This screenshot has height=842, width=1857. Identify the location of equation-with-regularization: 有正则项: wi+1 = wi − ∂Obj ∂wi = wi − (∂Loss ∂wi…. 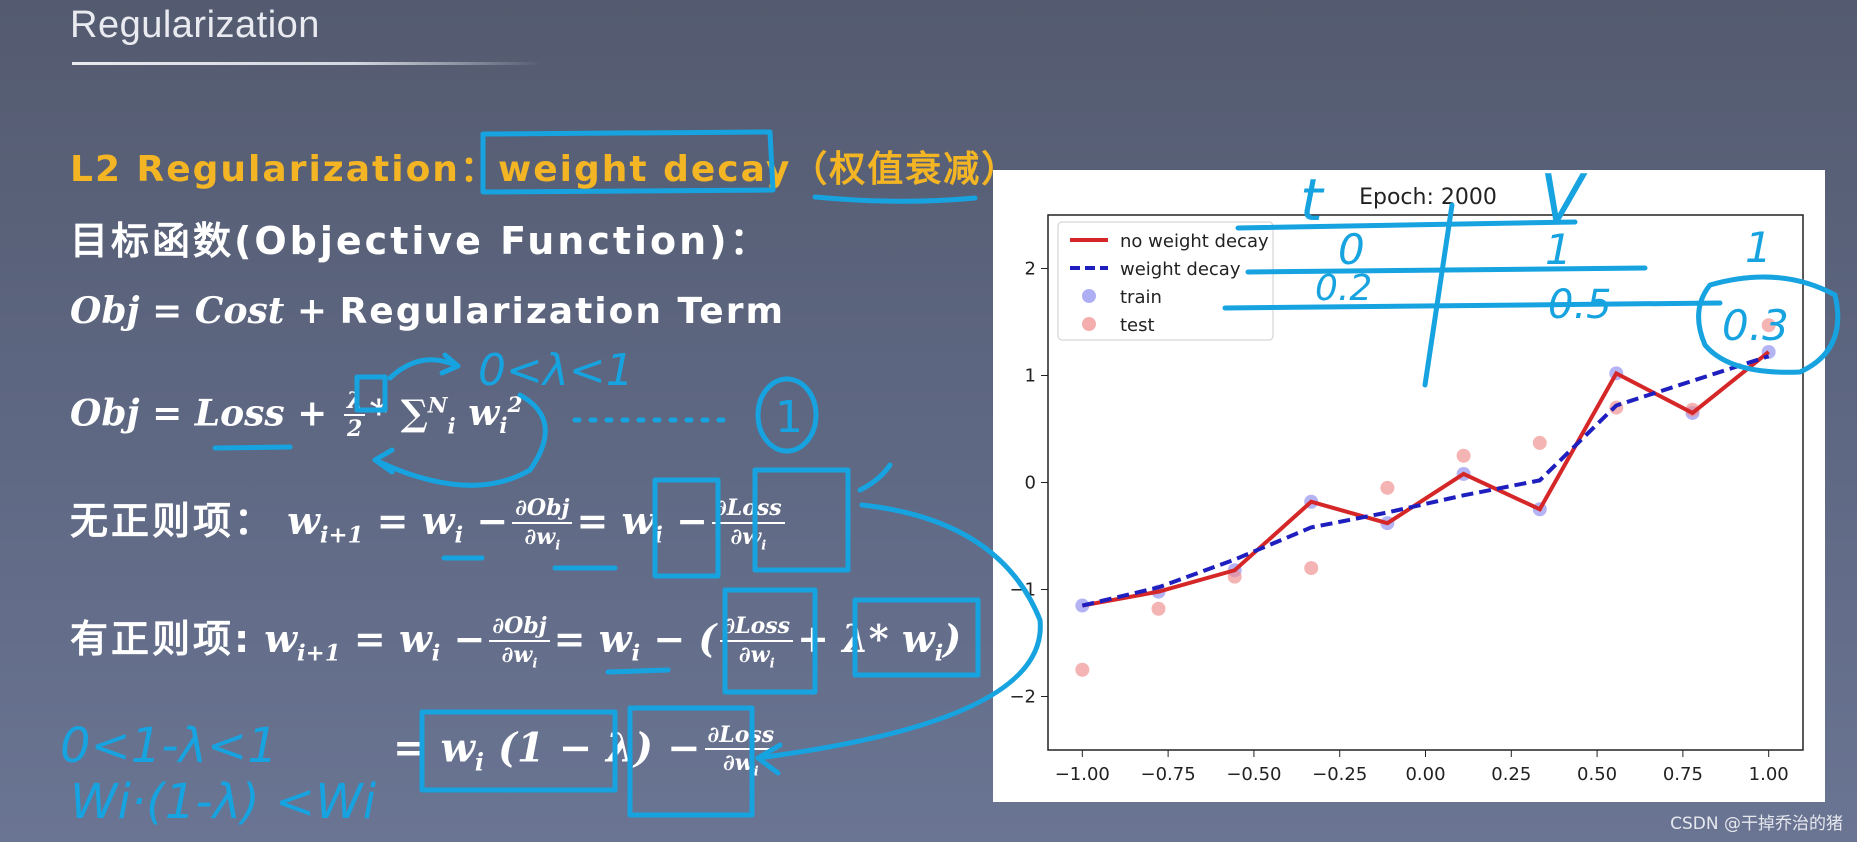
(515, 640).